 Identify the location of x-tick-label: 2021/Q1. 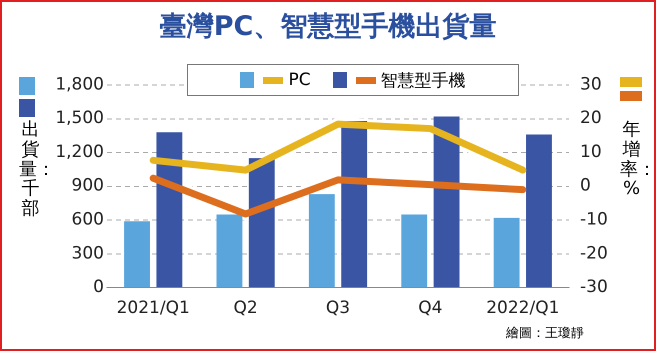
(153, 308).